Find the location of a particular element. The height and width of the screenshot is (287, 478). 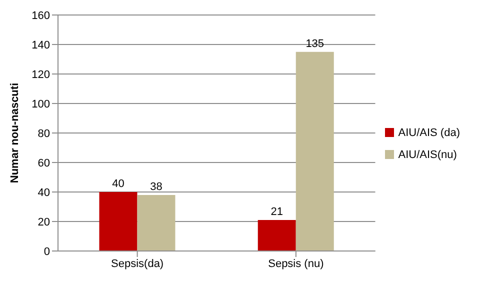

y-tick-label: 140 is located at coordinates (41, 45).